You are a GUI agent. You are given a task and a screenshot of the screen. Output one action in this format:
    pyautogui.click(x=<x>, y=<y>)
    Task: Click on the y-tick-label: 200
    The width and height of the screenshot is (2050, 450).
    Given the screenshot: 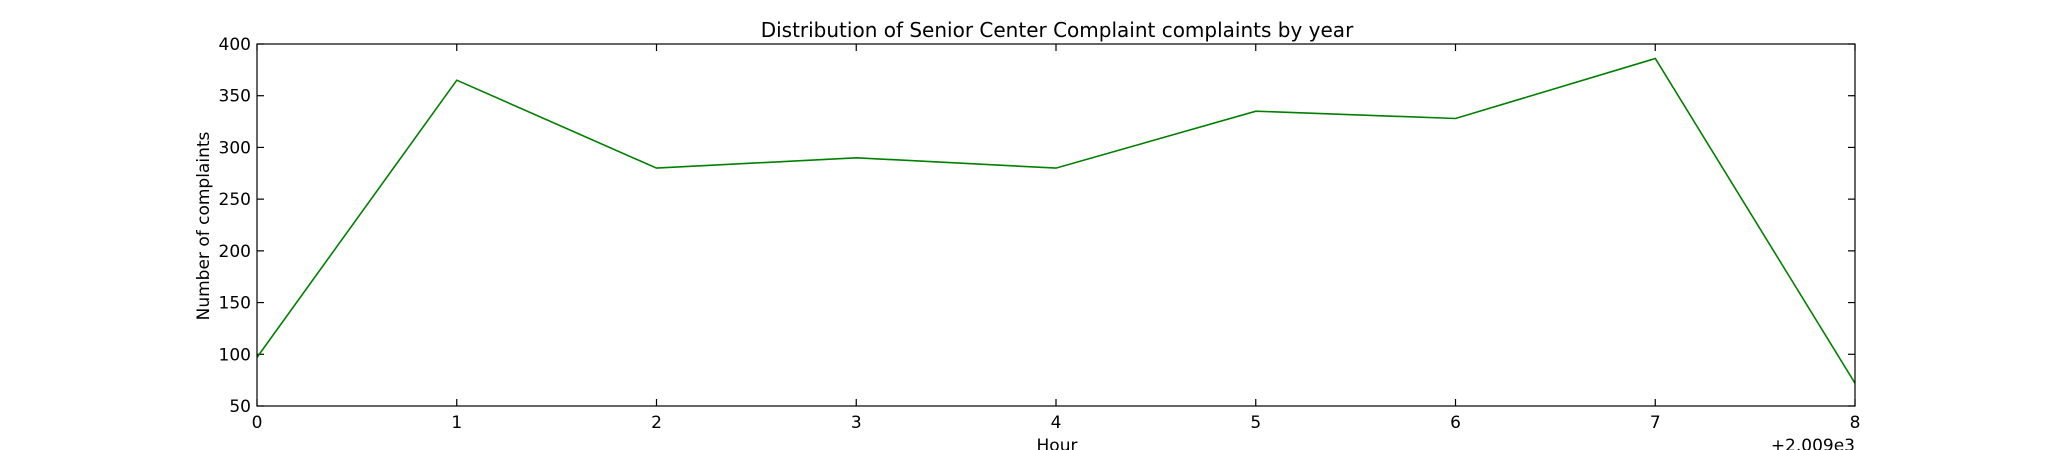 What is the action you would take?
    pyautogui.click(x=235, y=252)
    